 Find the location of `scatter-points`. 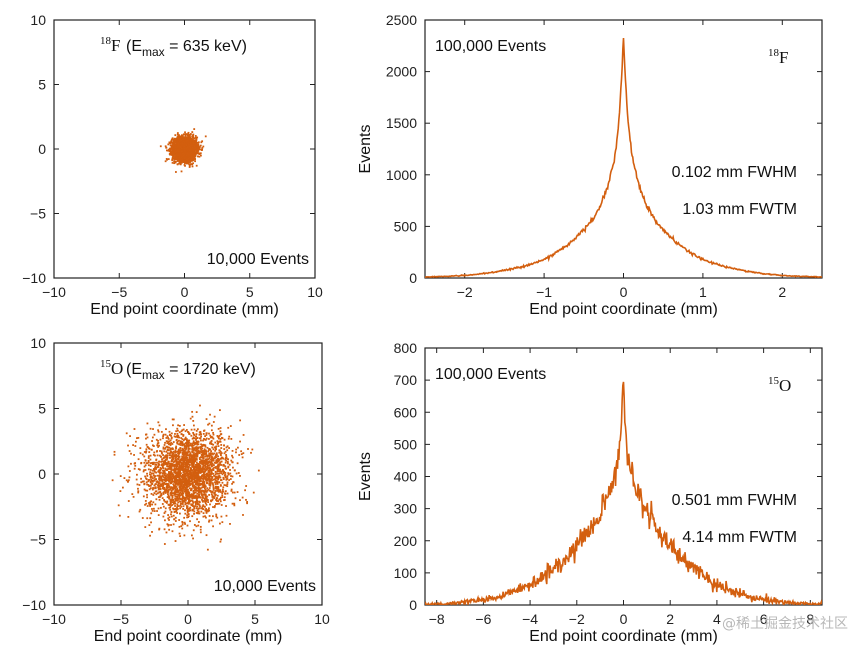

scatter-points is located at coordinates (185, 477).